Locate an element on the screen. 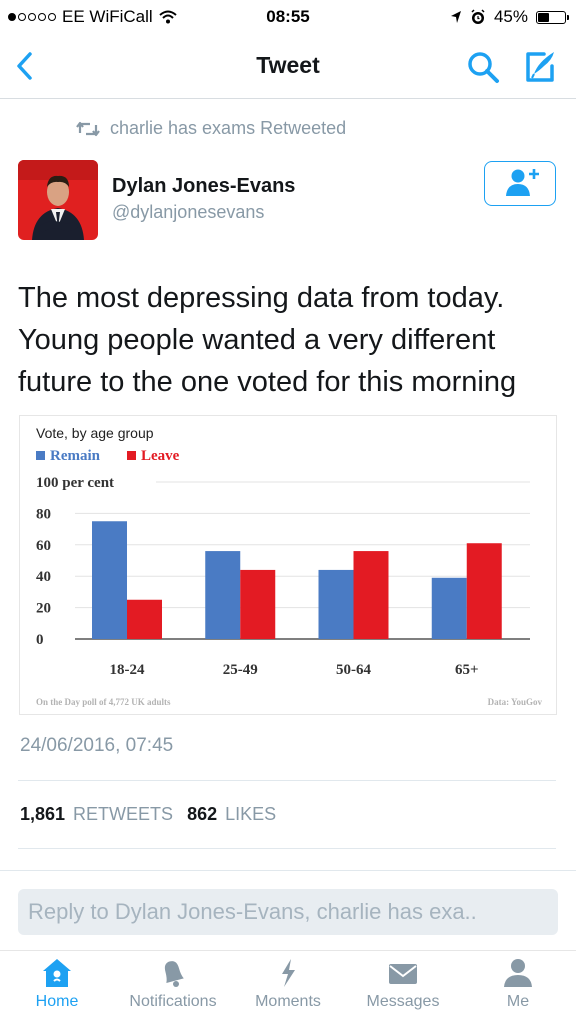 This screenshot has width=576, height=1025. chevron-left-icon is located at coordinates (26, 66).